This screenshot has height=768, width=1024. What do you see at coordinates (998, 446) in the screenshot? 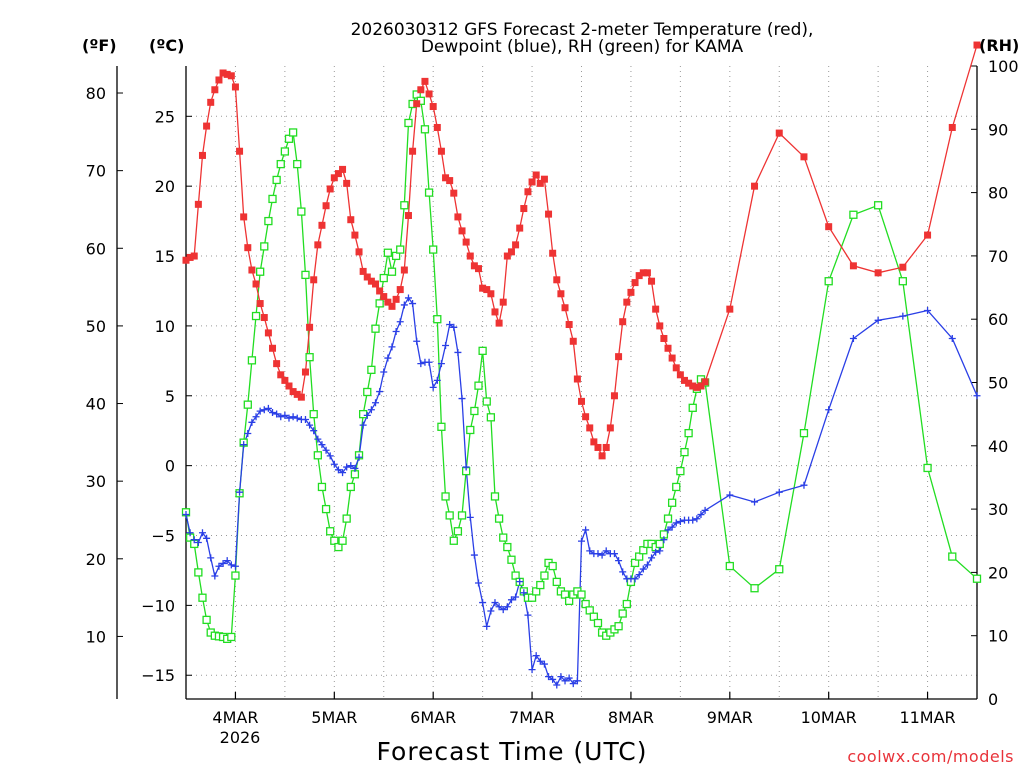
I see `rh-tick-label: 40` at bounding box center [998, 446].